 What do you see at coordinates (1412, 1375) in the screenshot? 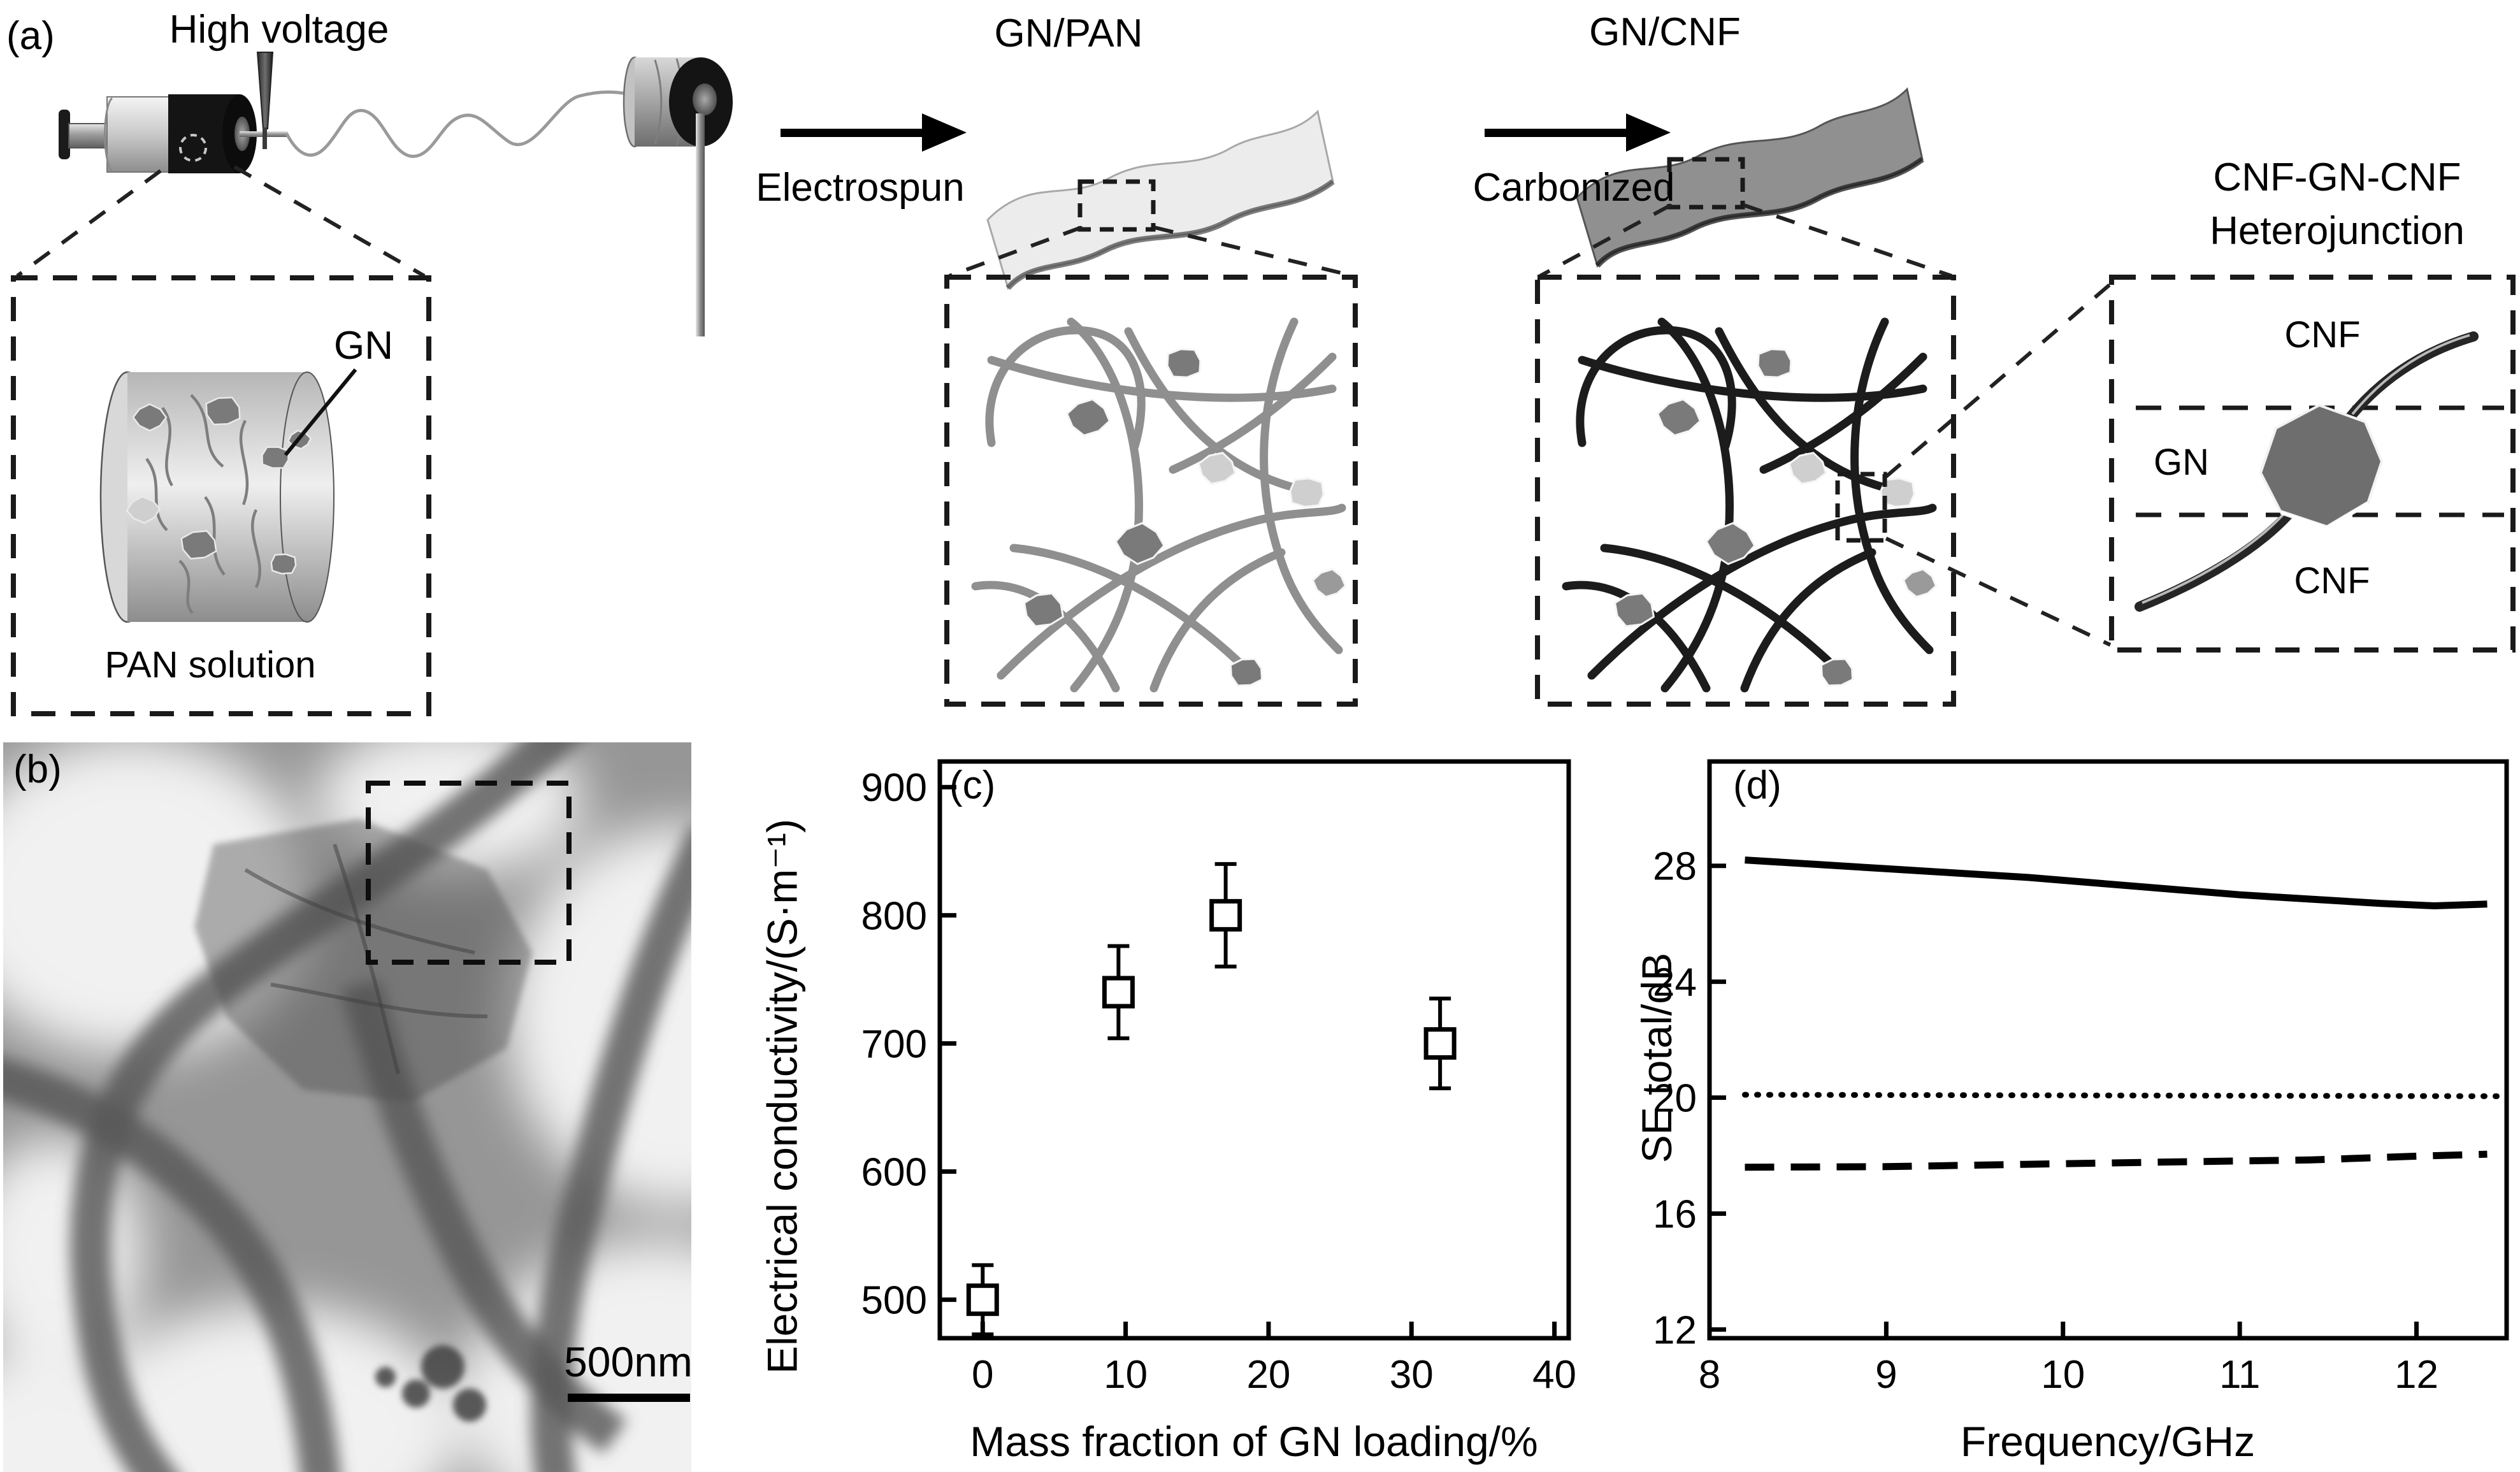
I see `x-tick-label: 30` at bounding box center [1412, 1375].